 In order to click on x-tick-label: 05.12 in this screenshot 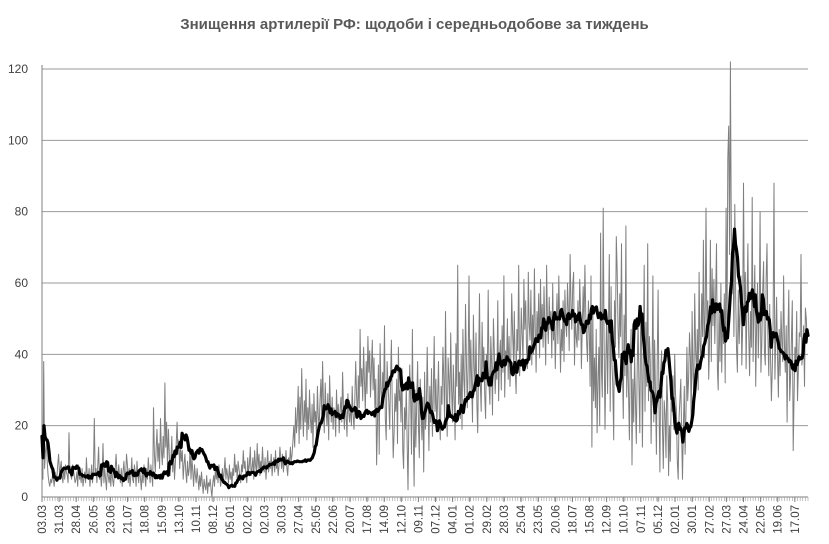, I will do `click(659, 519)`.